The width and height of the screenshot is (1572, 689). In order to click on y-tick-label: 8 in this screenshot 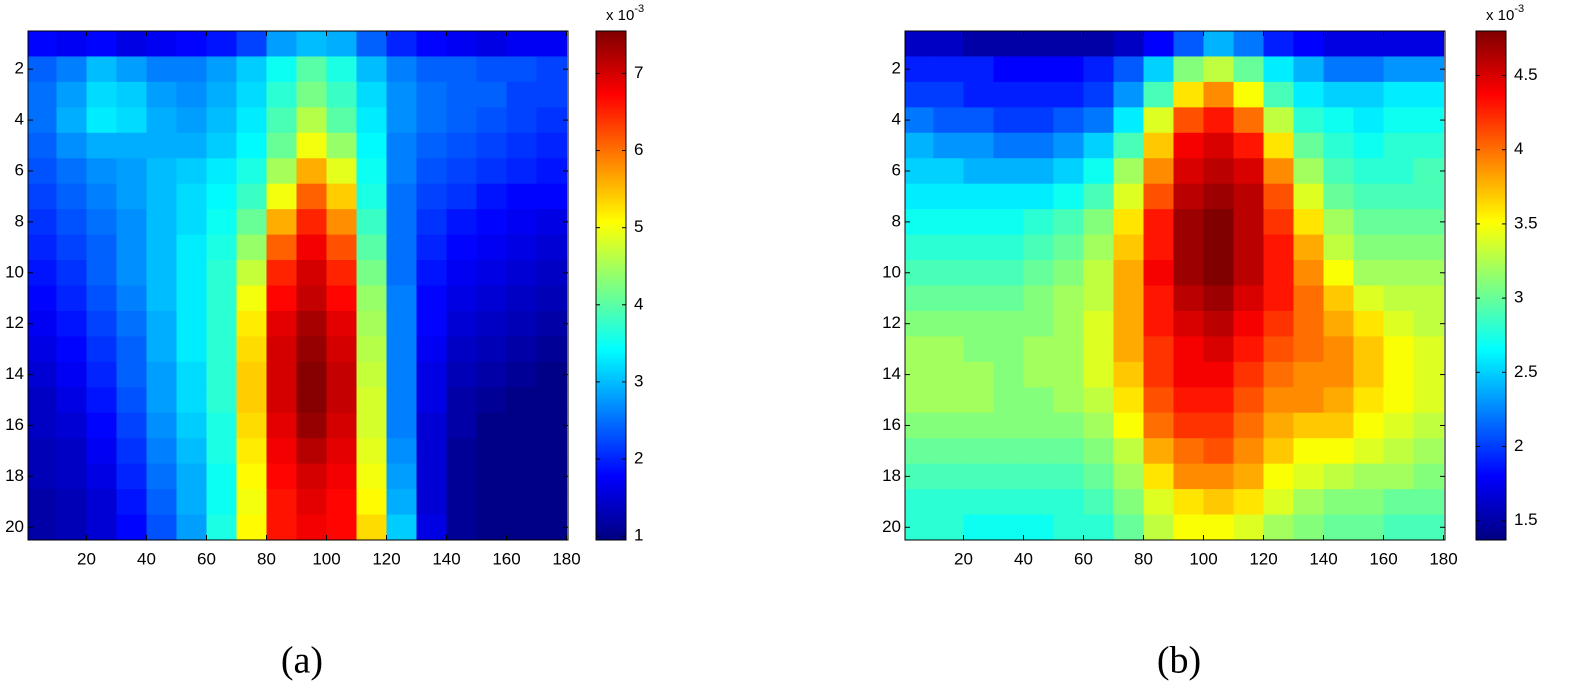, I will do `click(19, 220)`.